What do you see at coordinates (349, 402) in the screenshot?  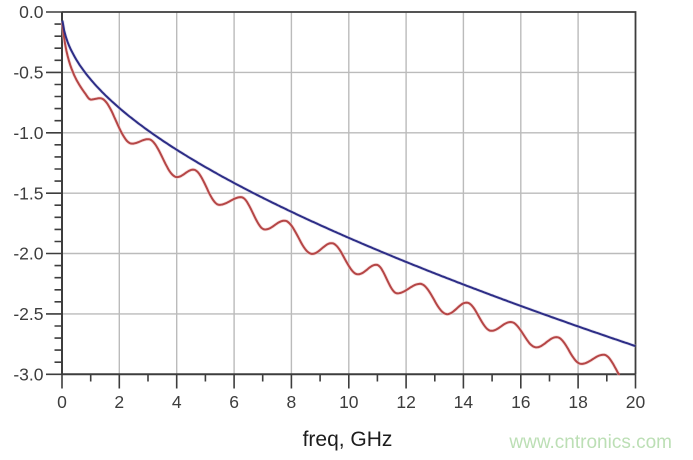 I see `svg-text: 10` at bounding box center [349, 402].